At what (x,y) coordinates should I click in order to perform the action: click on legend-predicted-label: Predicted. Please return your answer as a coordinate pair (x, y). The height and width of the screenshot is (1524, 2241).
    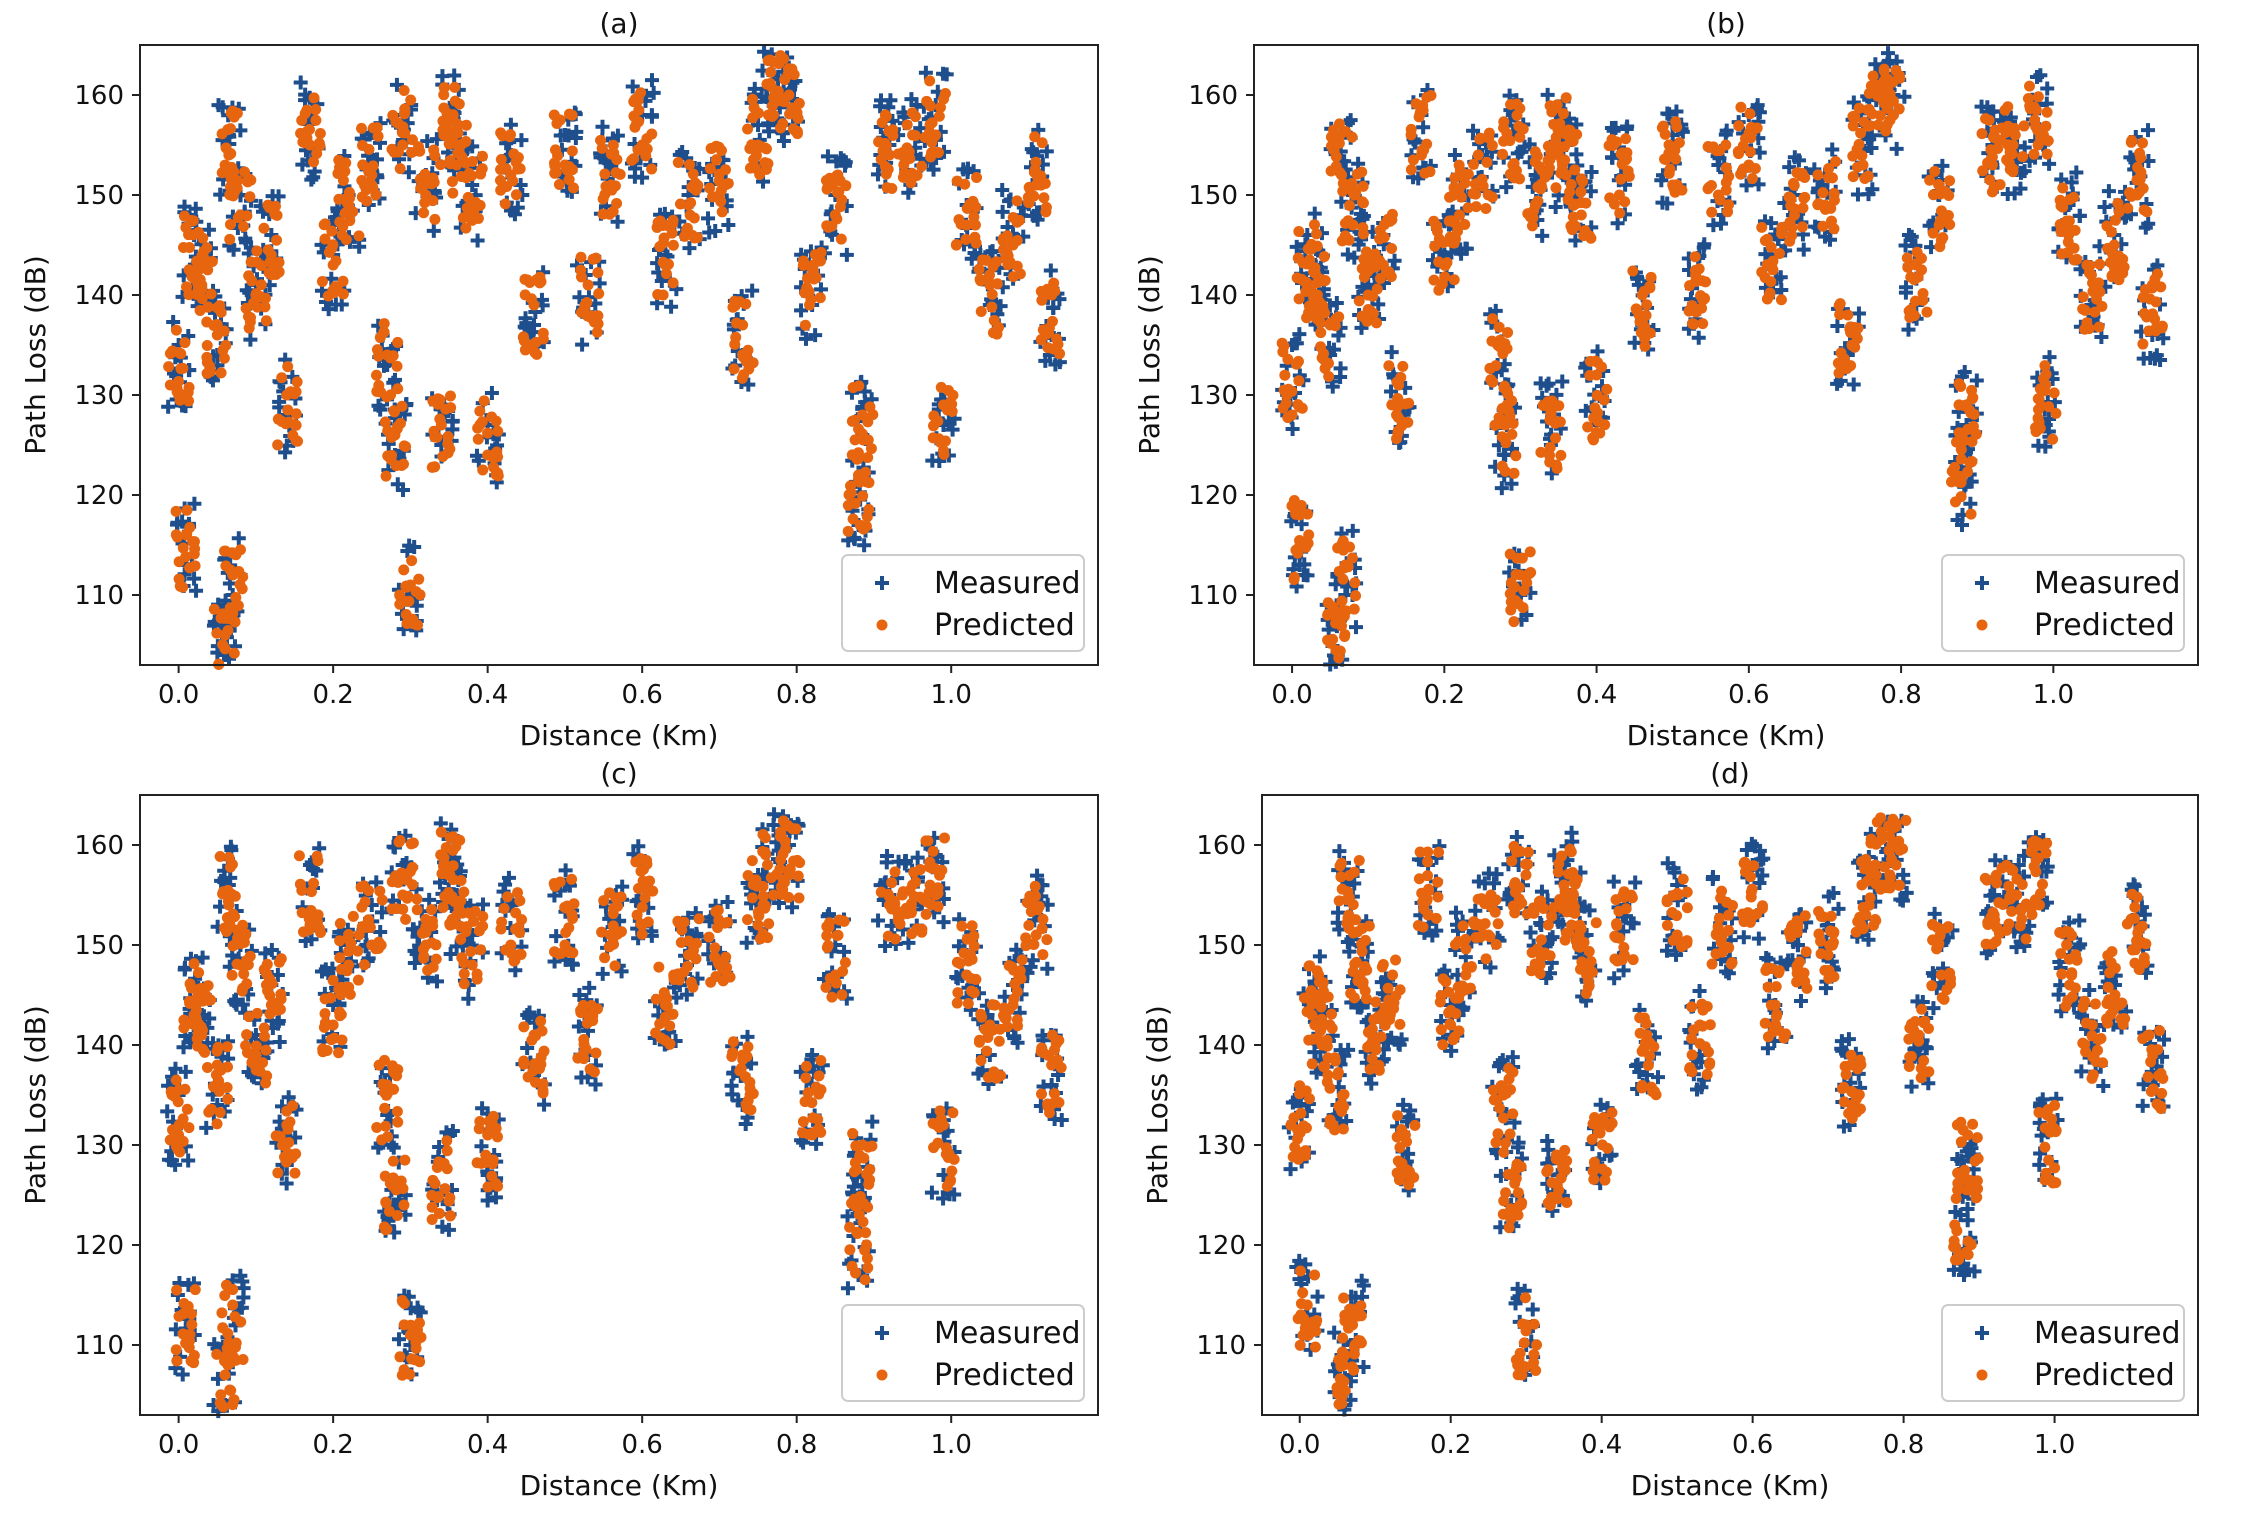
    Looking at the image, I should click on (2104, 625).